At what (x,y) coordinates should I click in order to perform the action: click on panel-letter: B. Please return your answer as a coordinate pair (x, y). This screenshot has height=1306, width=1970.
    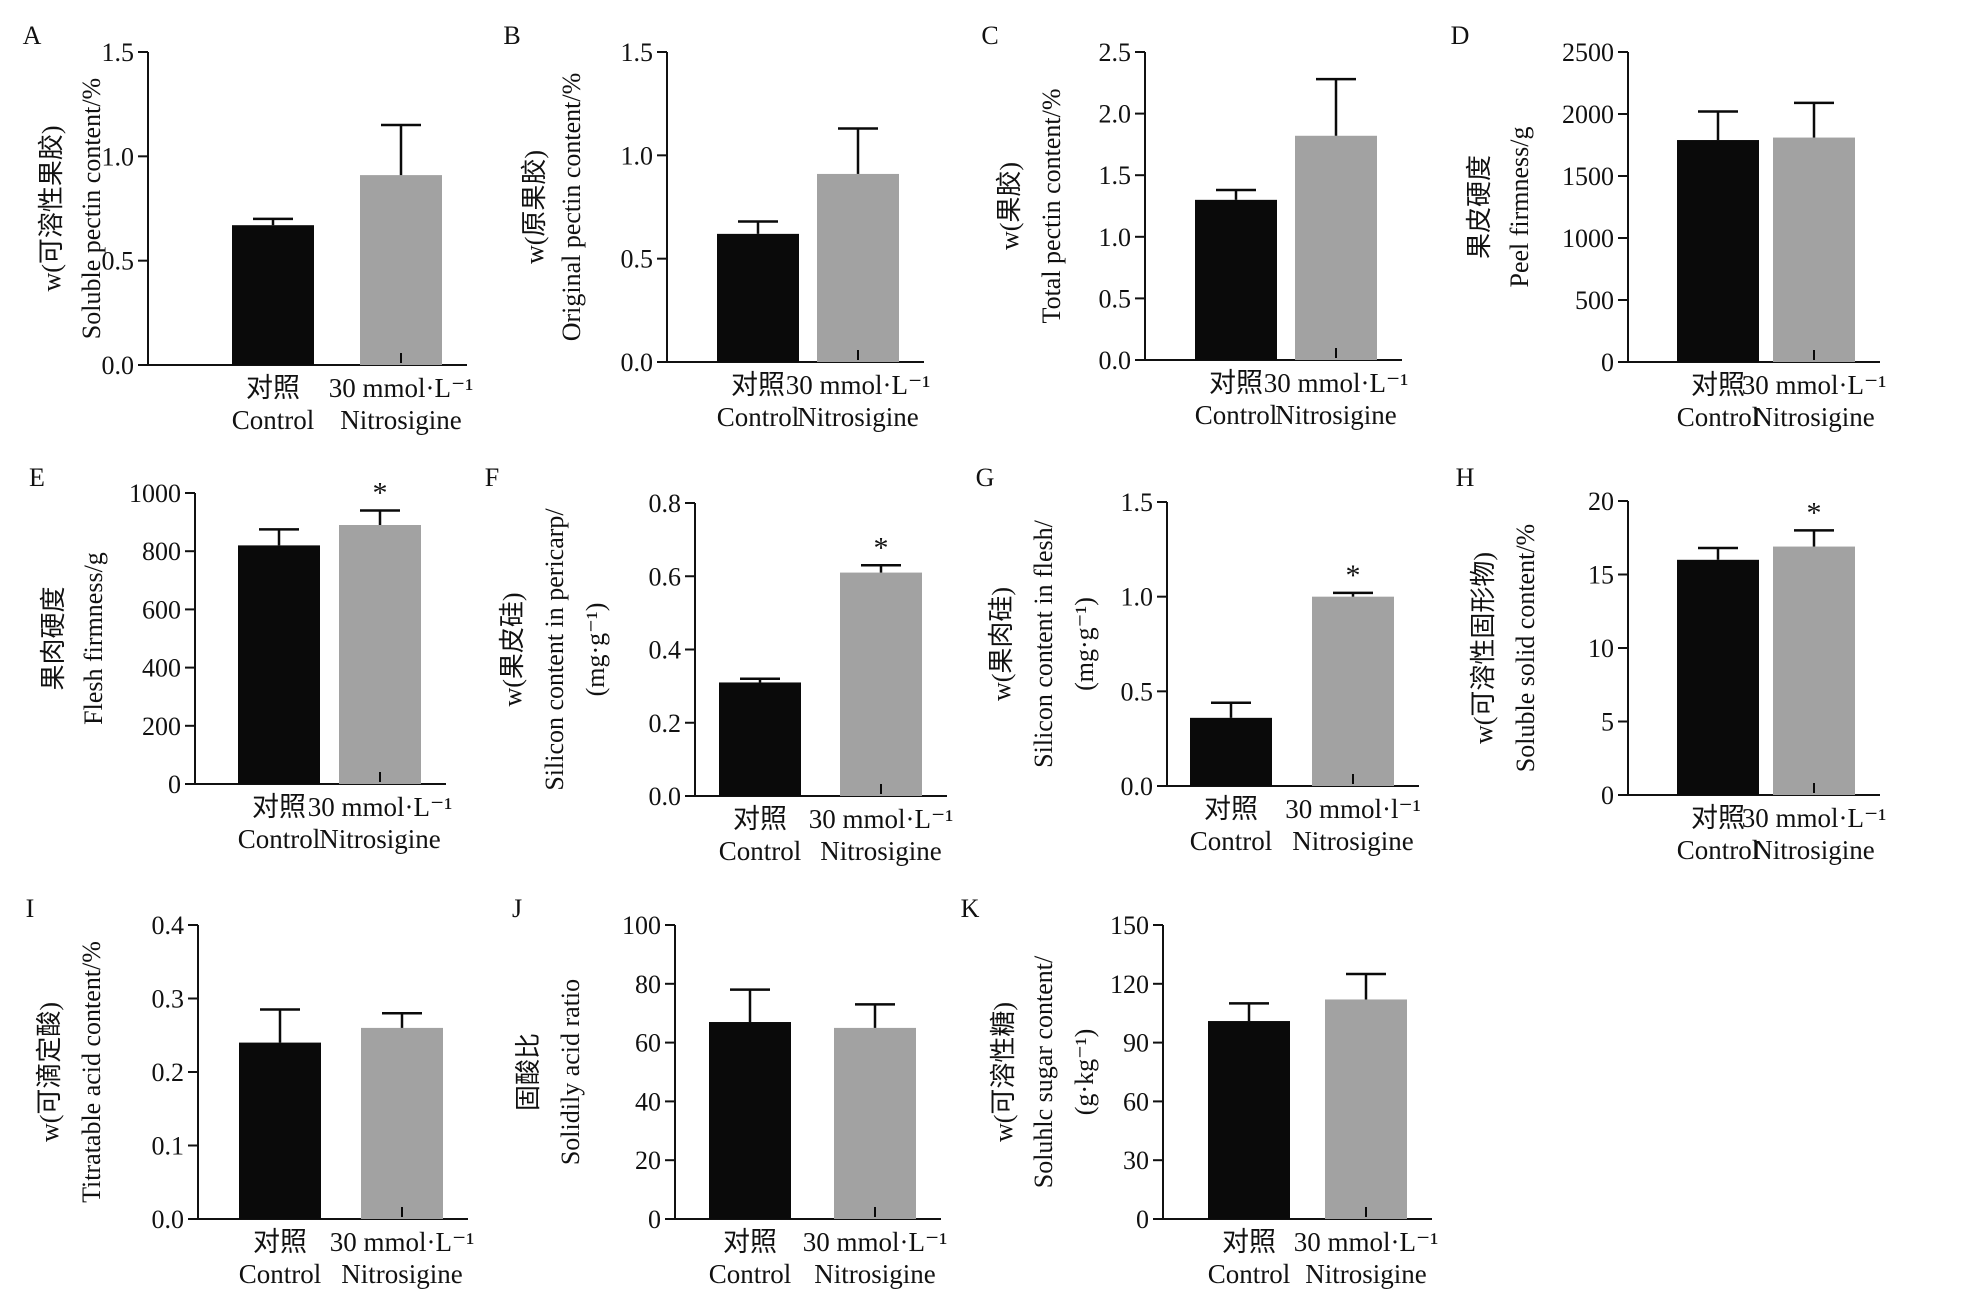
    Looking at the image, I should click on (511, 35).